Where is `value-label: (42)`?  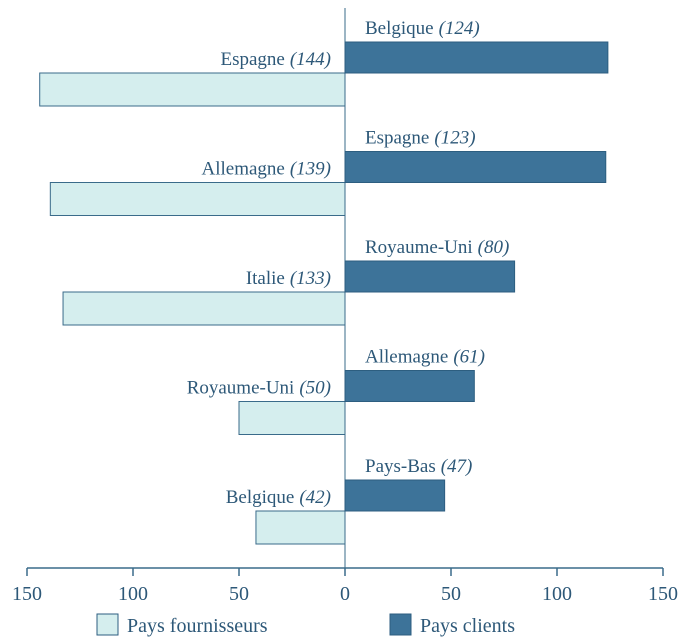 value-label: (42) is located at coordinates (315, 497).